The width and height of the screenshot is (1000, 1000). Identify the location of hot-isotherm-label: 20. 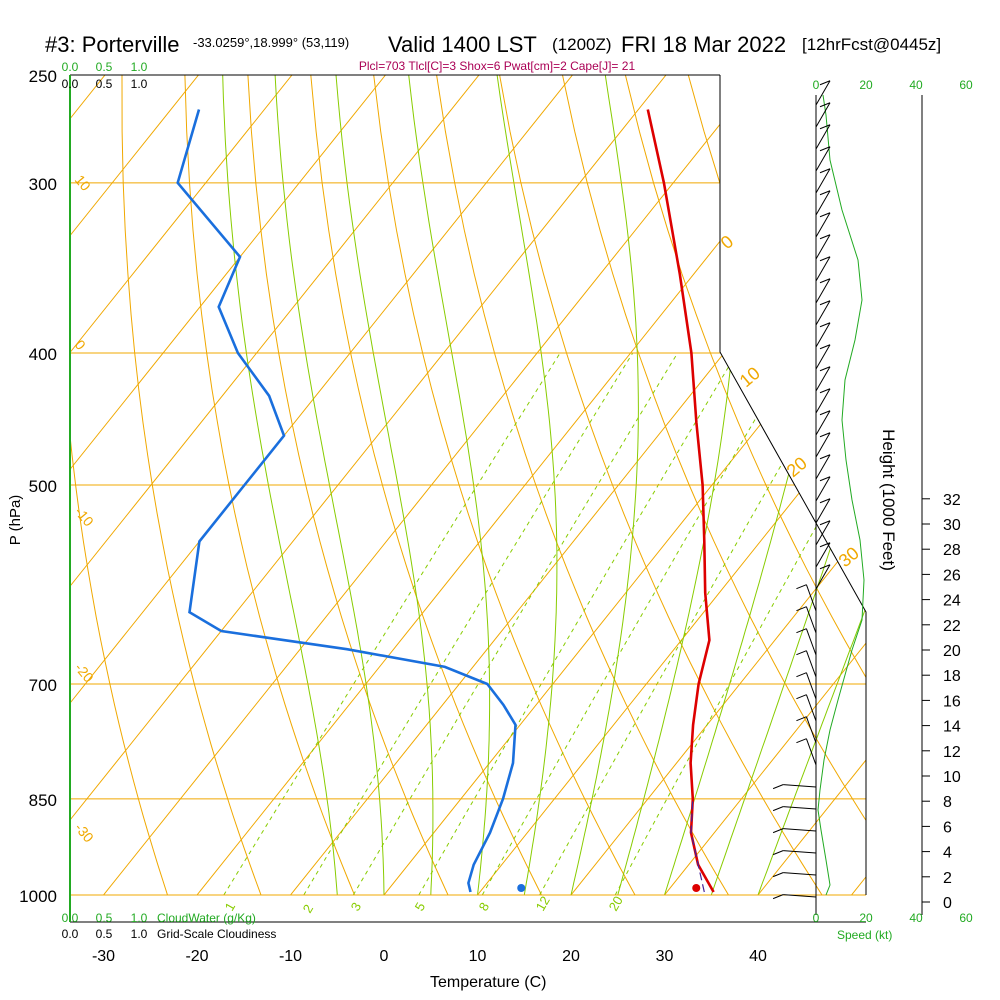
(797, 467).